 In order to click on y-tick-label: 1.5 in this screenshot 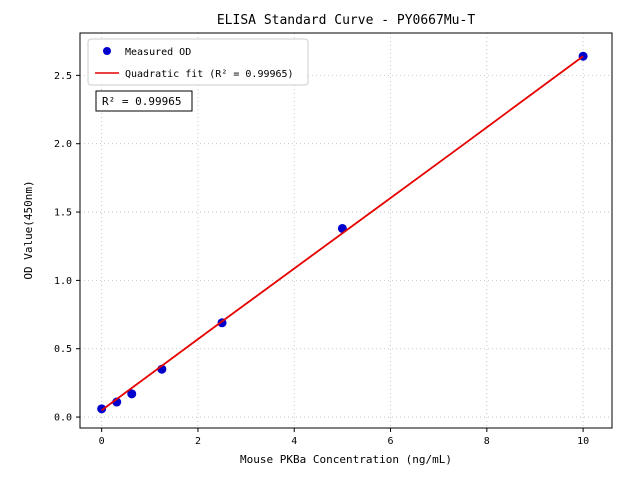, I will do `click(63, 213)`.